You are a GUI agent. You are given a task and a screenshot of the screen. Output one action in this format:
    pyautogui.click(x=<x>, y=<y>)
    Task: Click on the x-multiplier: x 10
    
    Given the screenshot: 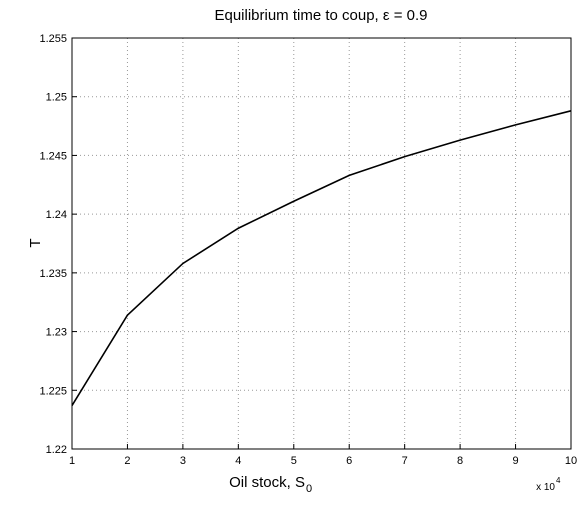 What is the action you would take?
    pyautogui.click(x=545, y=487)
    